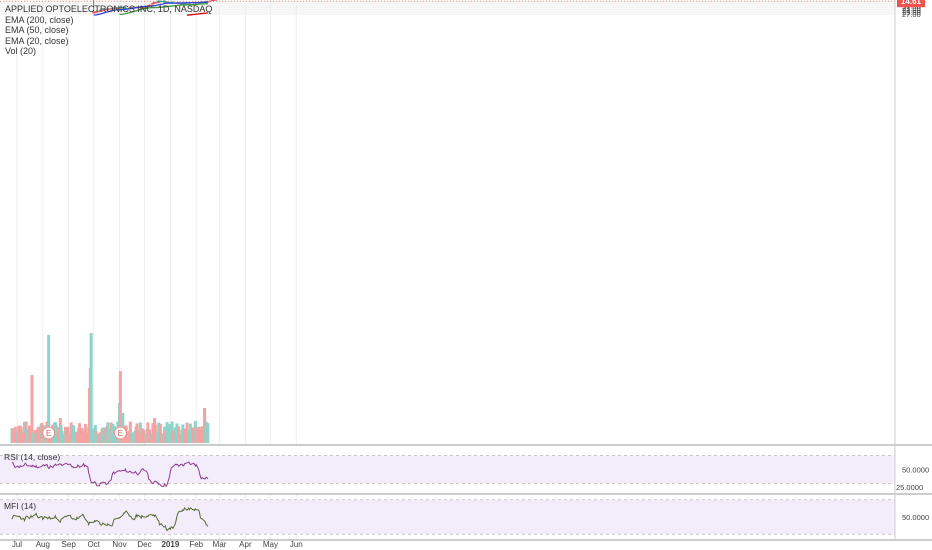  I want to click on x-tick-label: Sep, so click(69, 544).